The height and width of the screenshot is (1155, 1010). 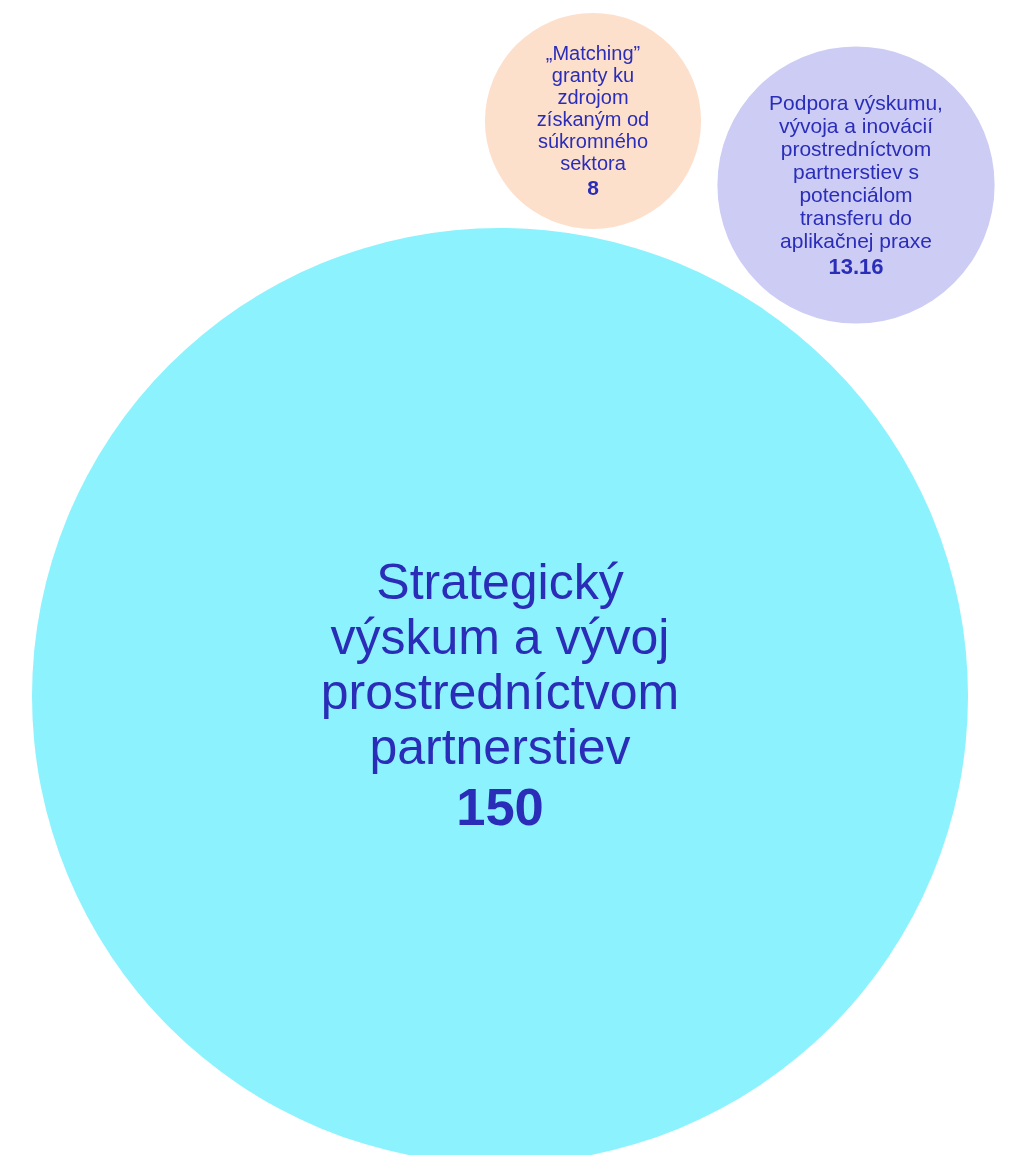 I want to click on data-label: 8, so click(x=593, y=187).